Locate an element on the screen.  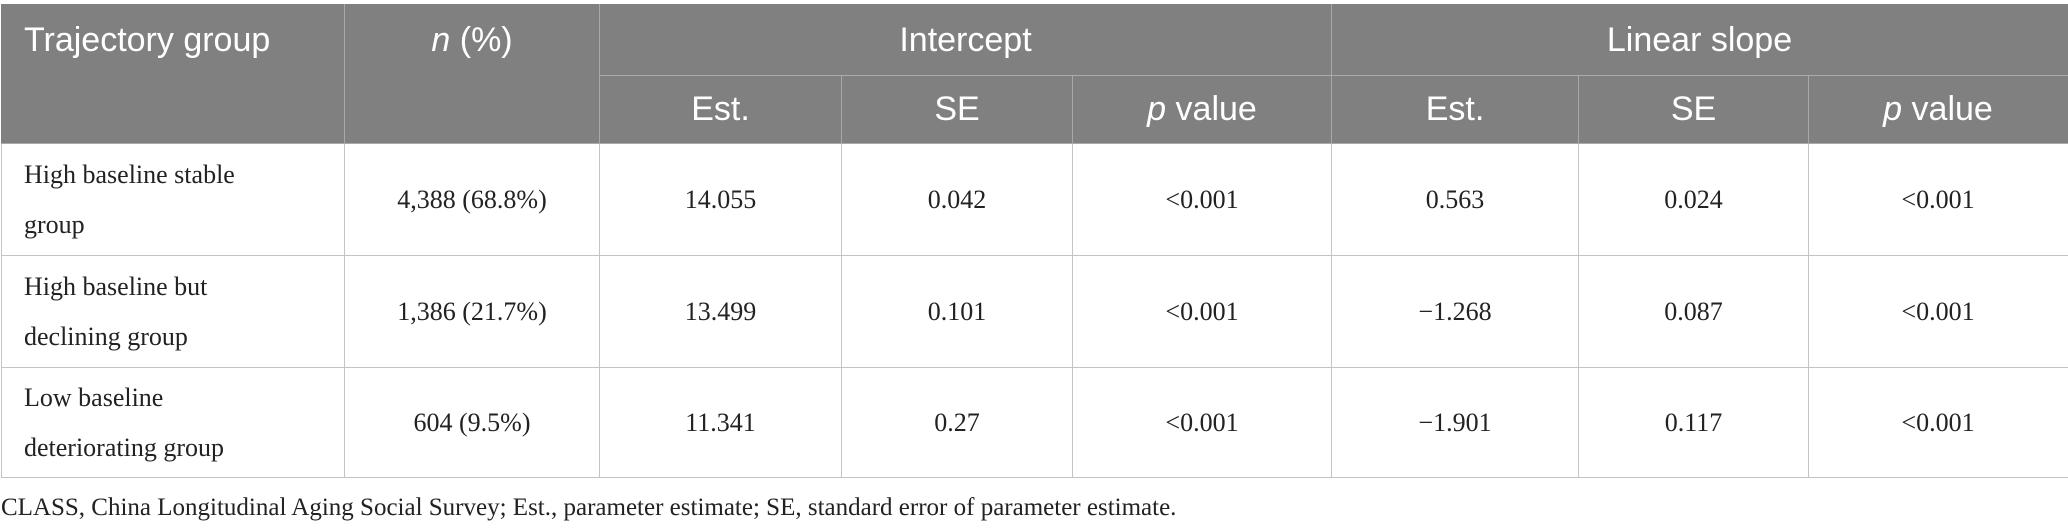
cell-slope-est: −1.268 is located at coordinates (1455, 311).